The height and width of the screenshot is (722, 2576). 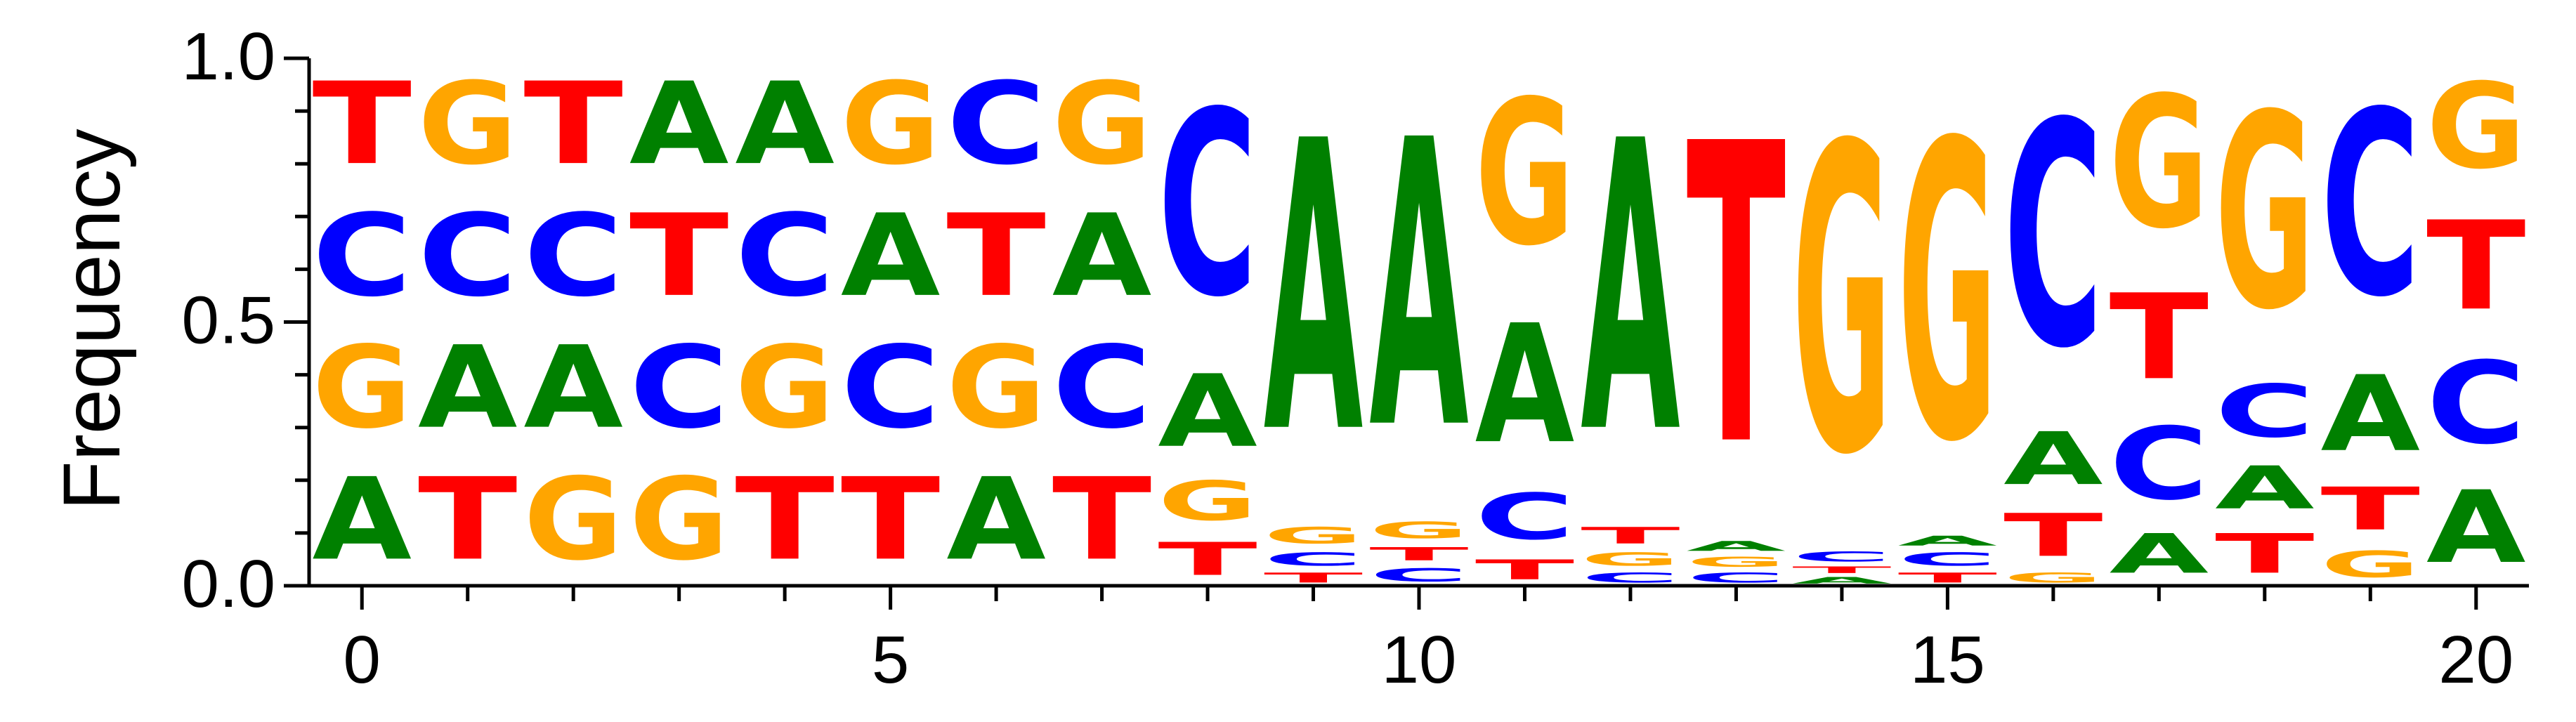 I want to click on y-axis-label: Frequency, so click(x=92, y=320).